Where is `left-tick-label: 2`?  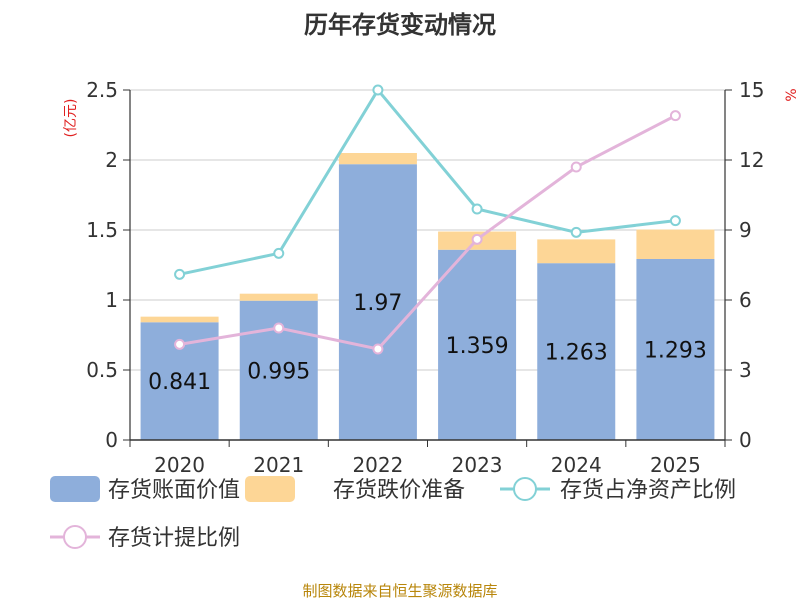
left-tick-label: 2 is located at coordinates (111, 160).